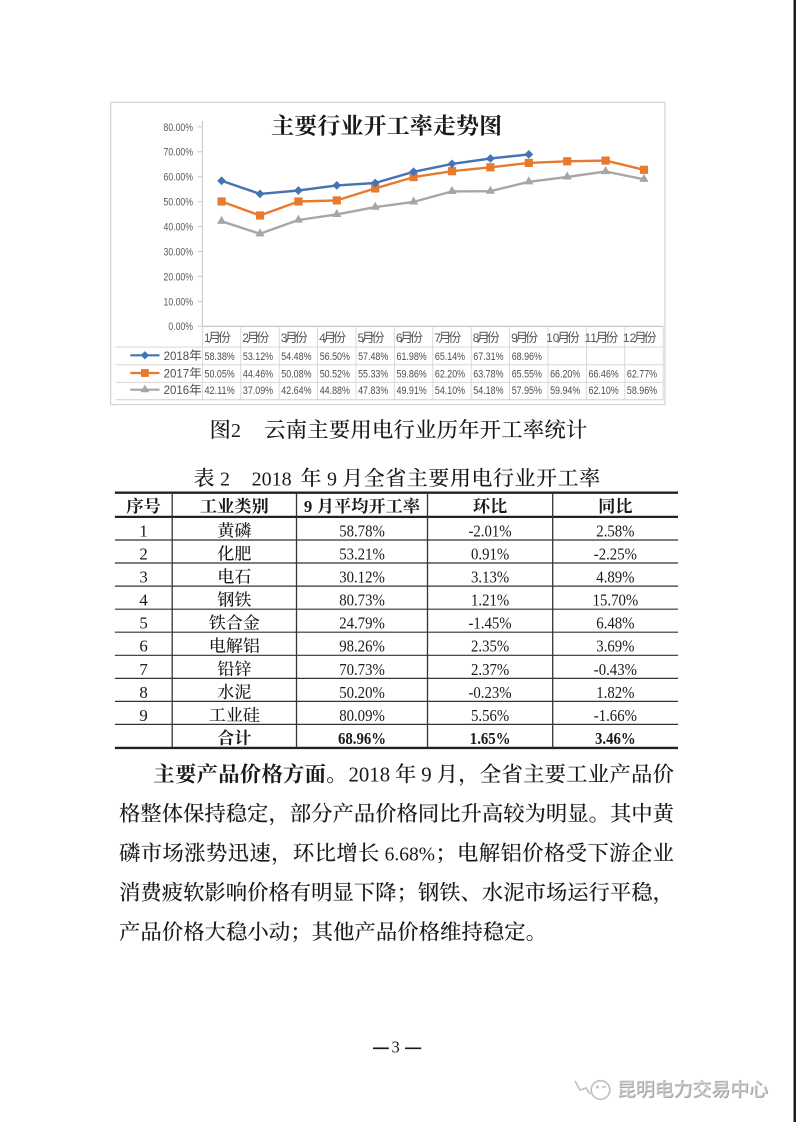 Image resolution: width=796 pixels, height=1122 pixels. I want to click on svg-text: 6.68%, so click(410, 854).